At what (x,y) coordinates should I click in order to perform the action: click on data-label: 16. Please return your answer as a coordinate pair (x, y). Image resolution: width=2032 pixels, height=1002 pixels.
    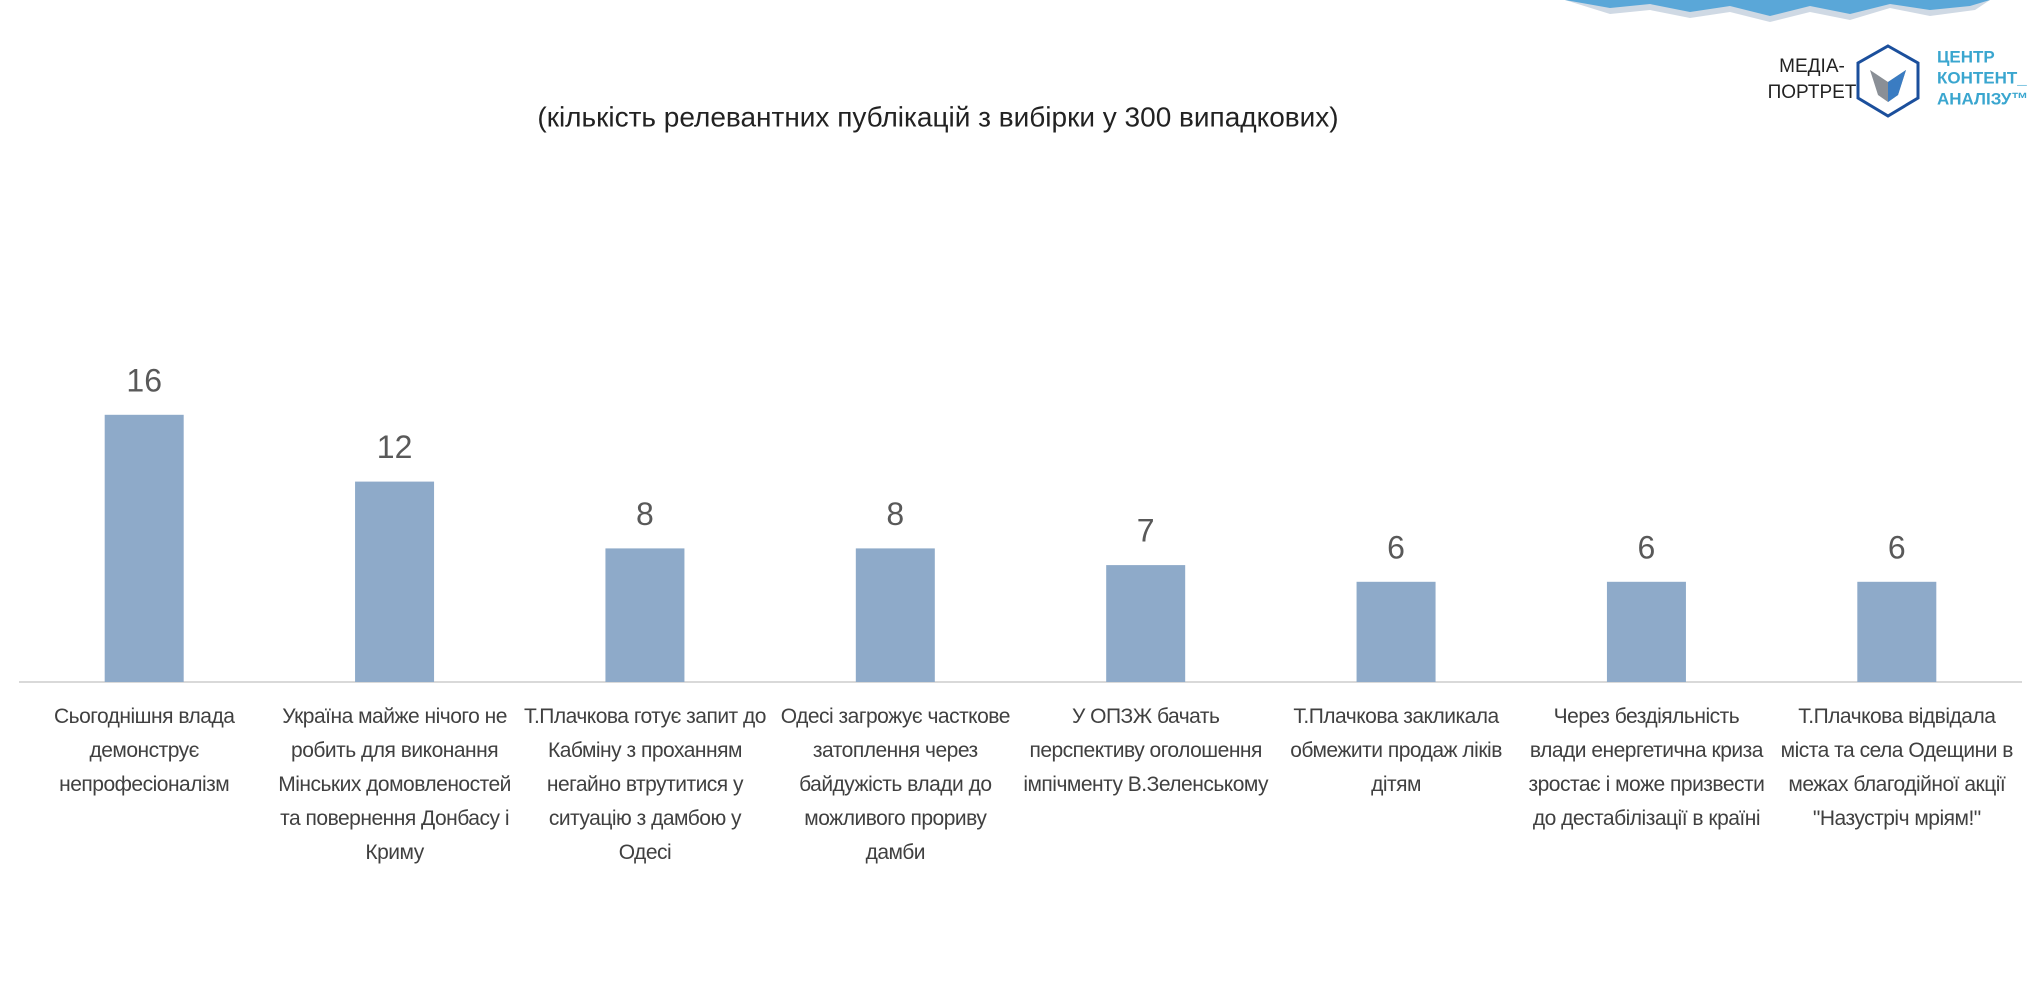
    Looking at the image, I should click on (144, 380).